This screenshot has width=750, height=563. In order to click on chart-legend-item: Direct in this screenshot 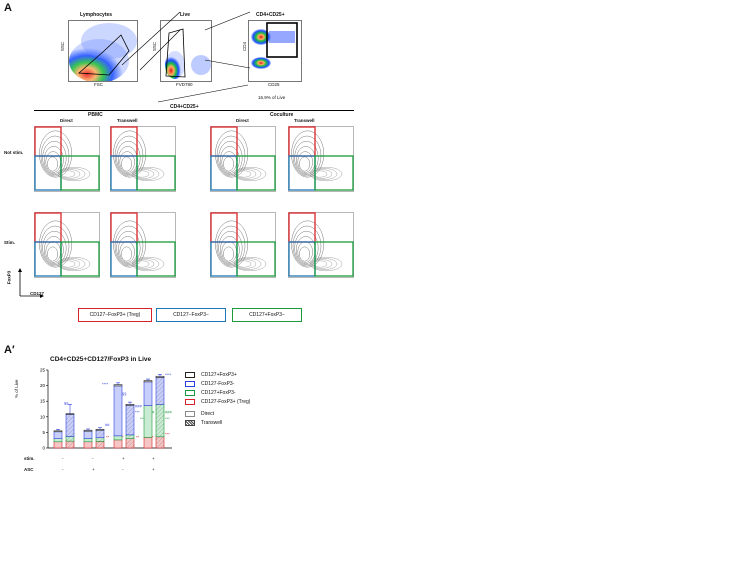, I will do `click(217, 413)`.